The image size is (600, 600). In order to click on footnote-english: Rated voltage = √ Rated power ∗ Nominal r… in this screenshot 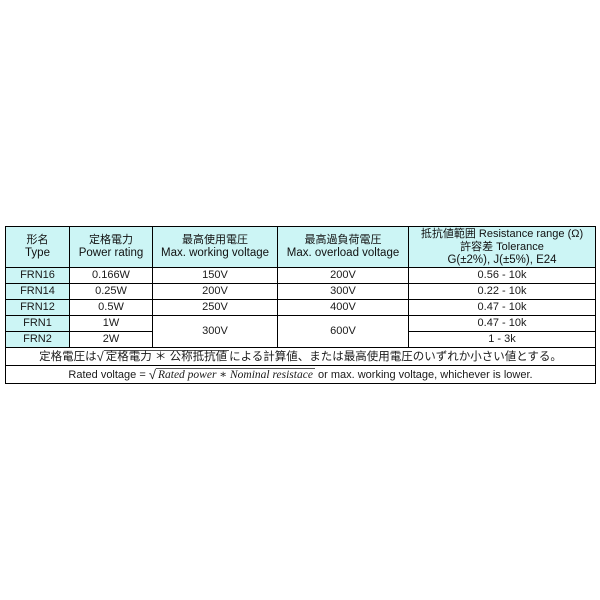, I will do `click(300, 374)`.